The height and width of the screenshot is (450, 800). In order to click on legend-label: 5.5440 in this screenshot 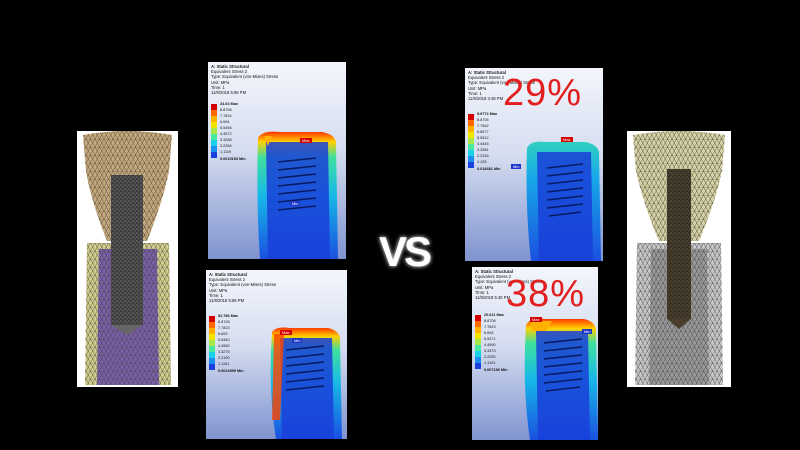, I will do `click(224, 340)`.